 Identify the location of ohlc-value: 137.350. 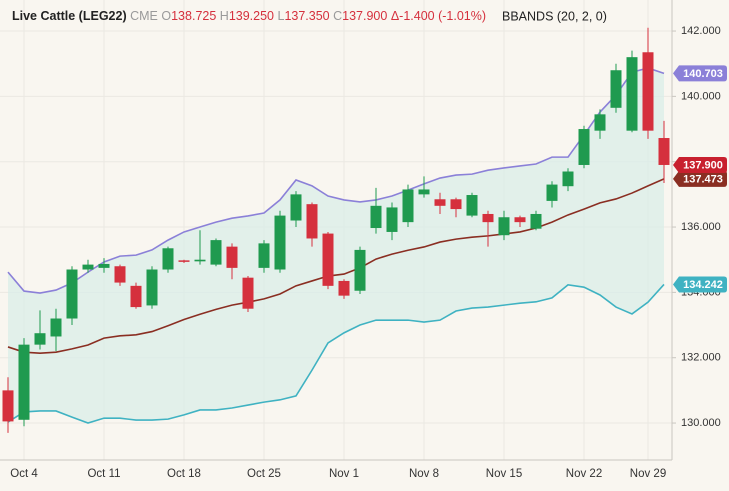
(306, 16).